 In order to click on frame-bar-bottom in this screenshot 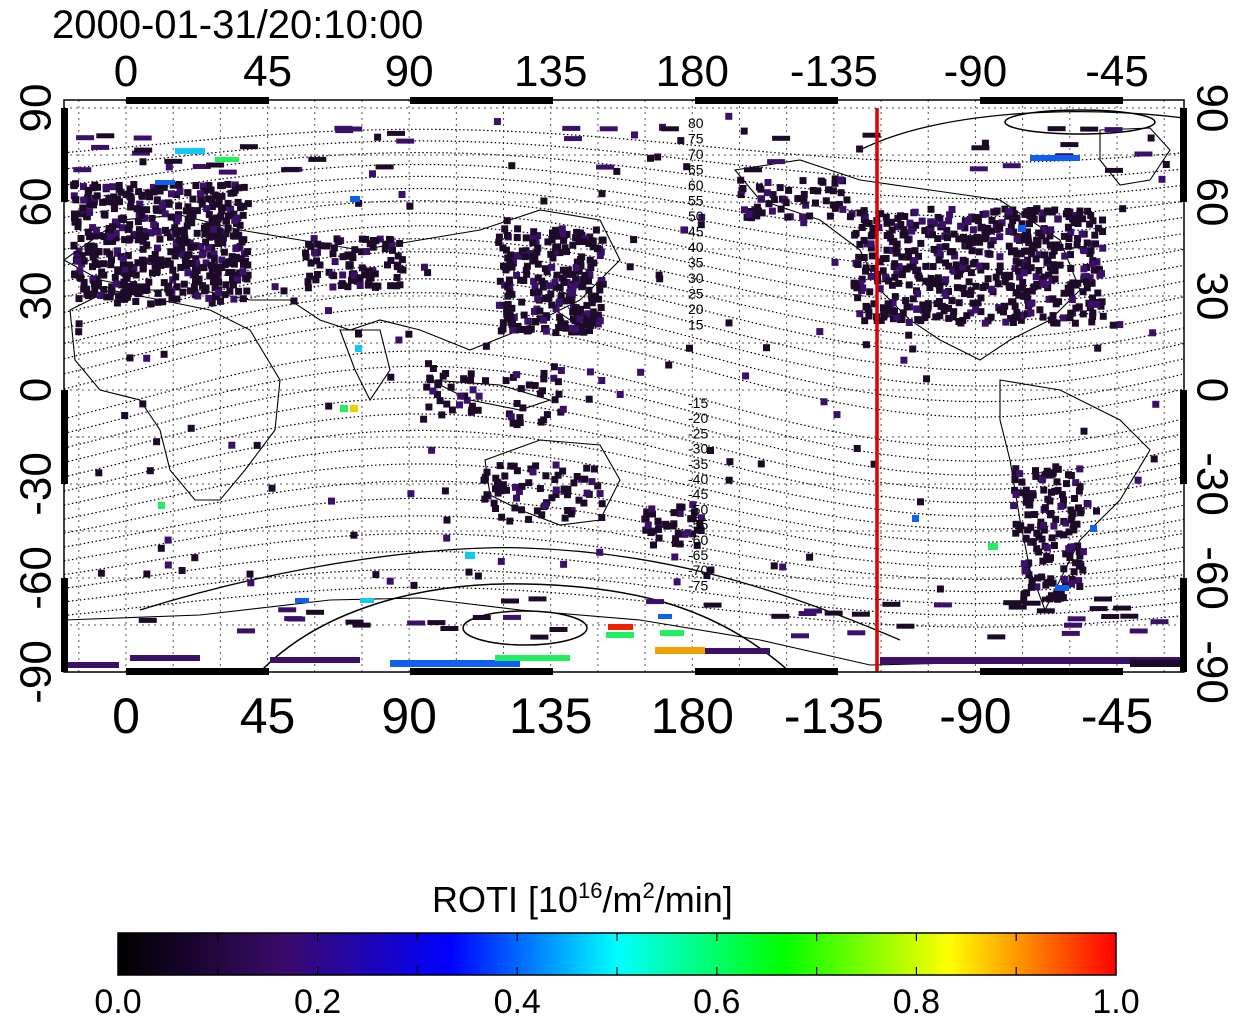, I will do `click(1051, 671)`.